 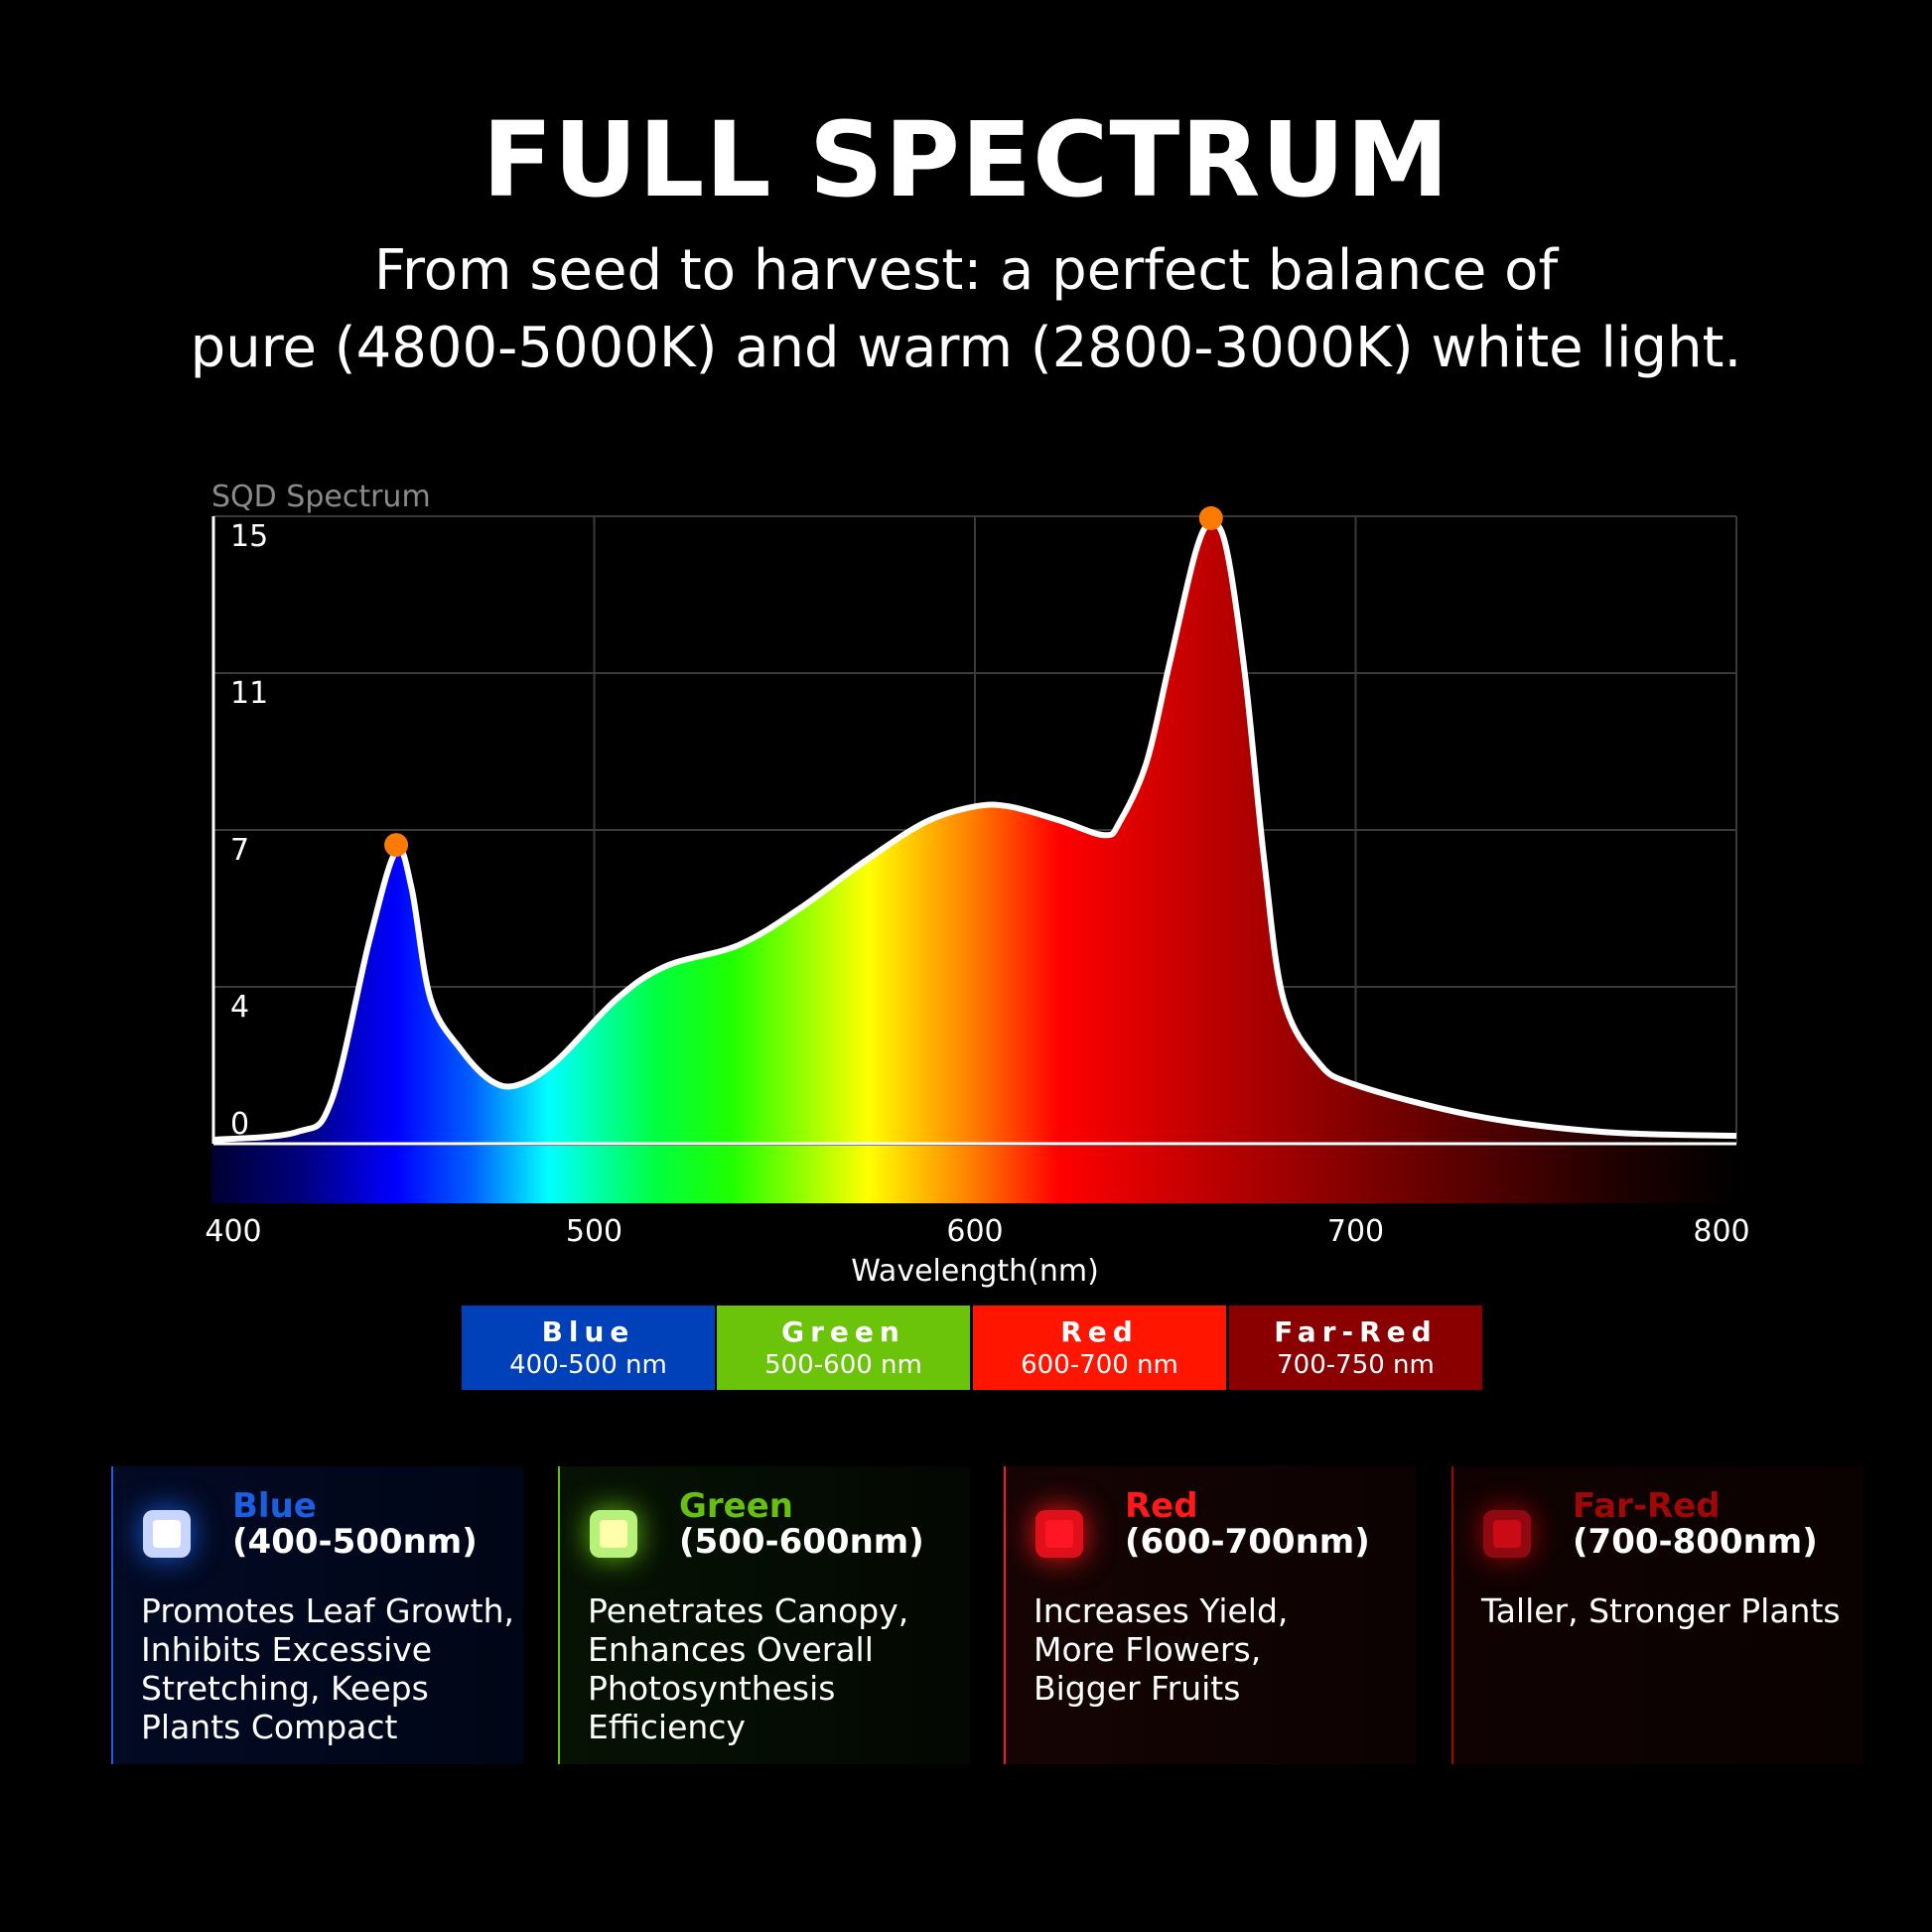 What do you see at coordinates (843, 1365) in the screenshot?
I see `legend-range: 500-600 nm` at bounding box center [843, 1365].